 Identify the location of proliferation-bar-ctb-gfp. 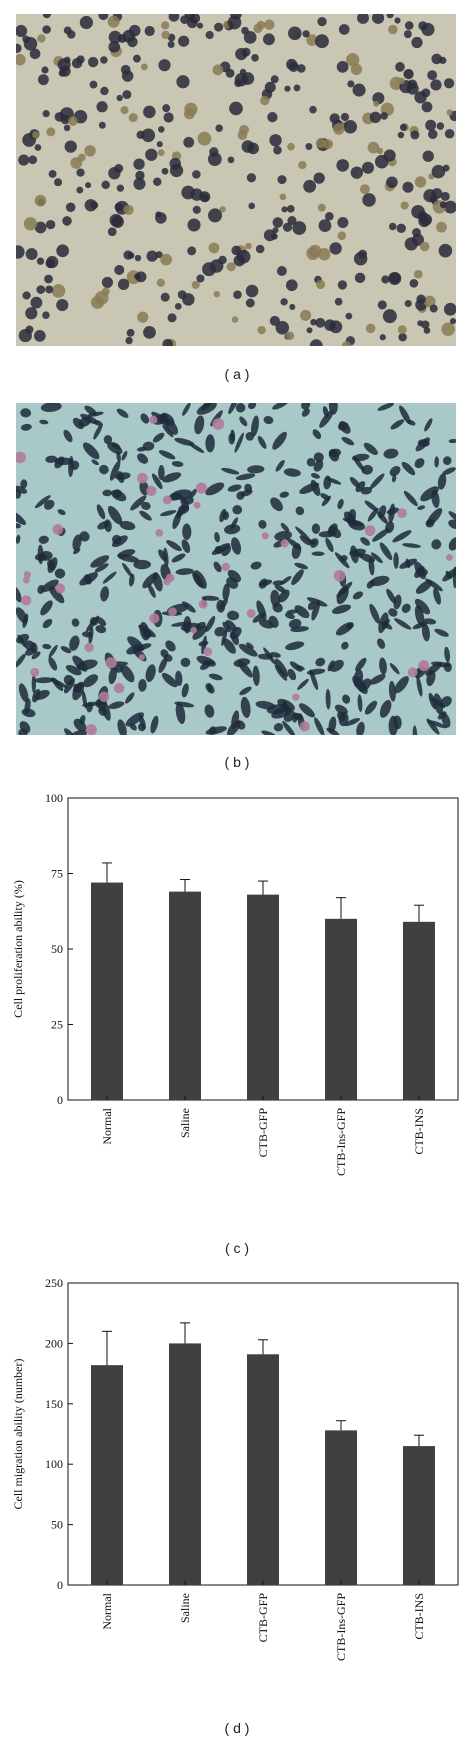
(263, 997).